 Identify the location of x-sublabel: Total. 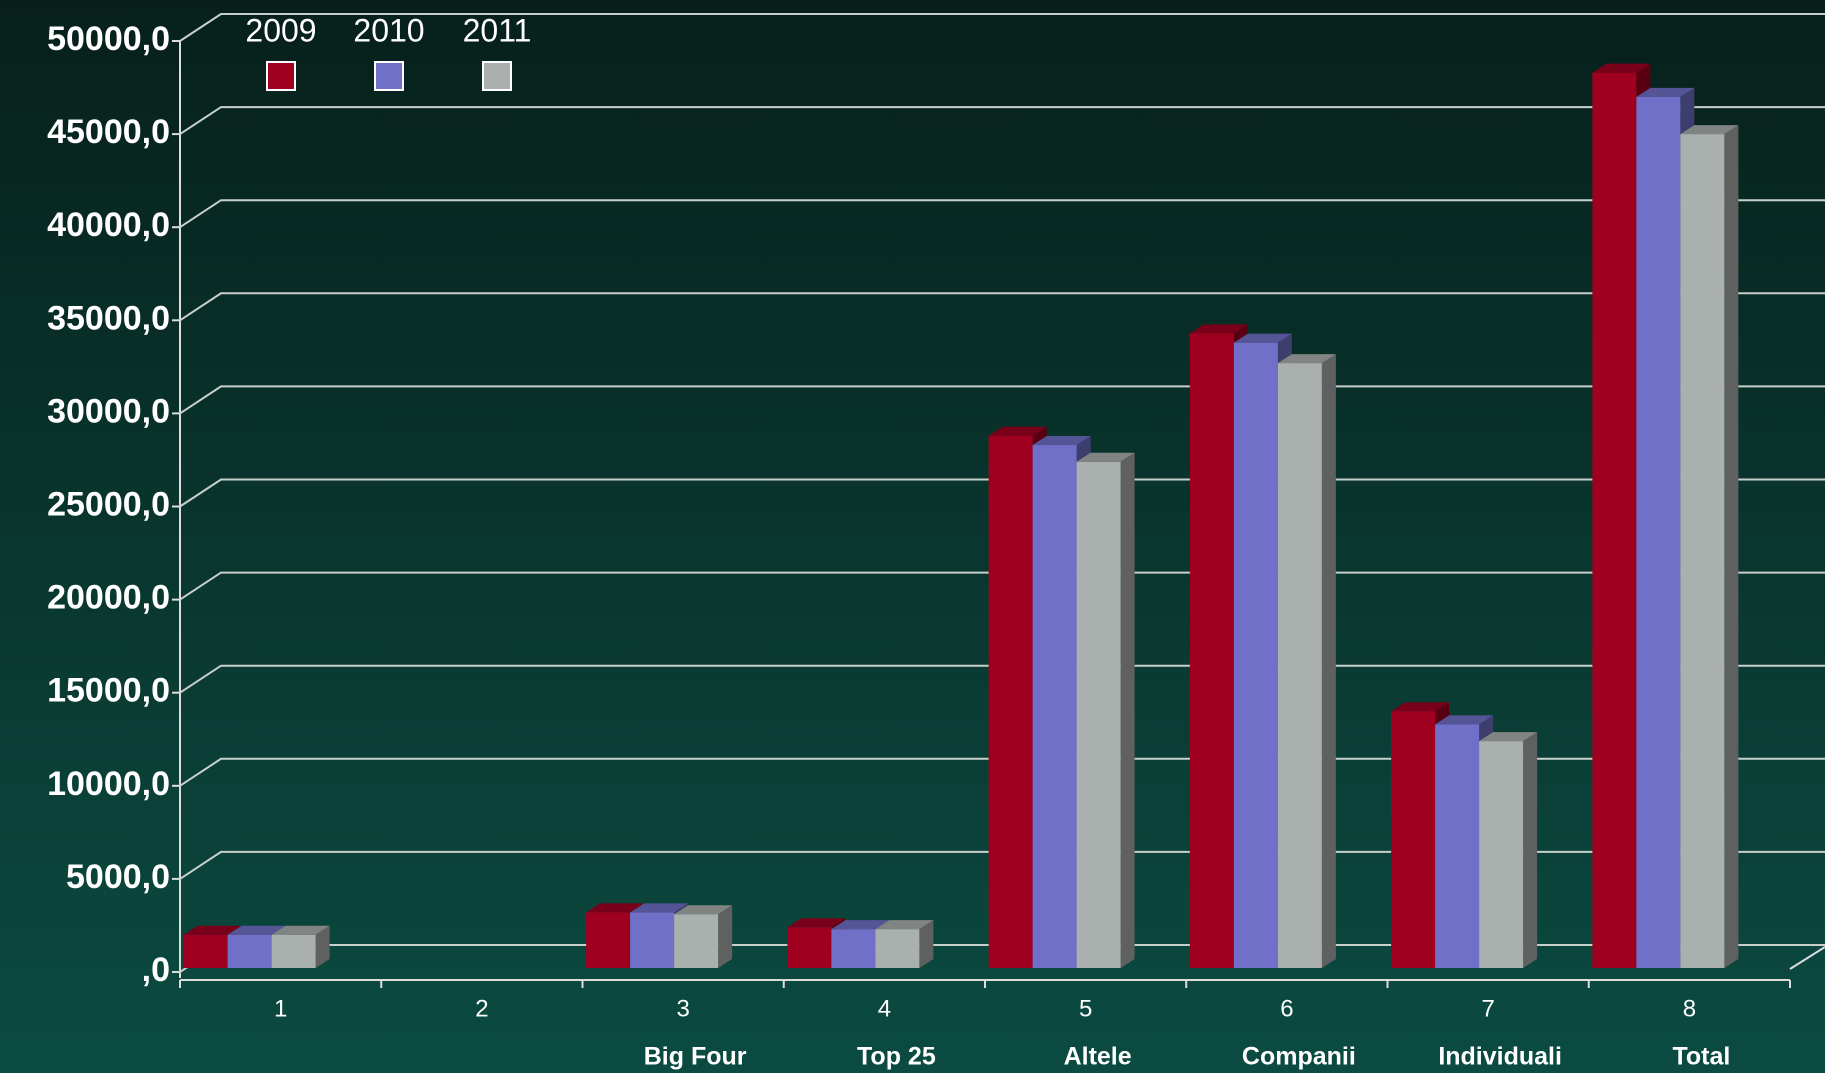
(1701, 1057).